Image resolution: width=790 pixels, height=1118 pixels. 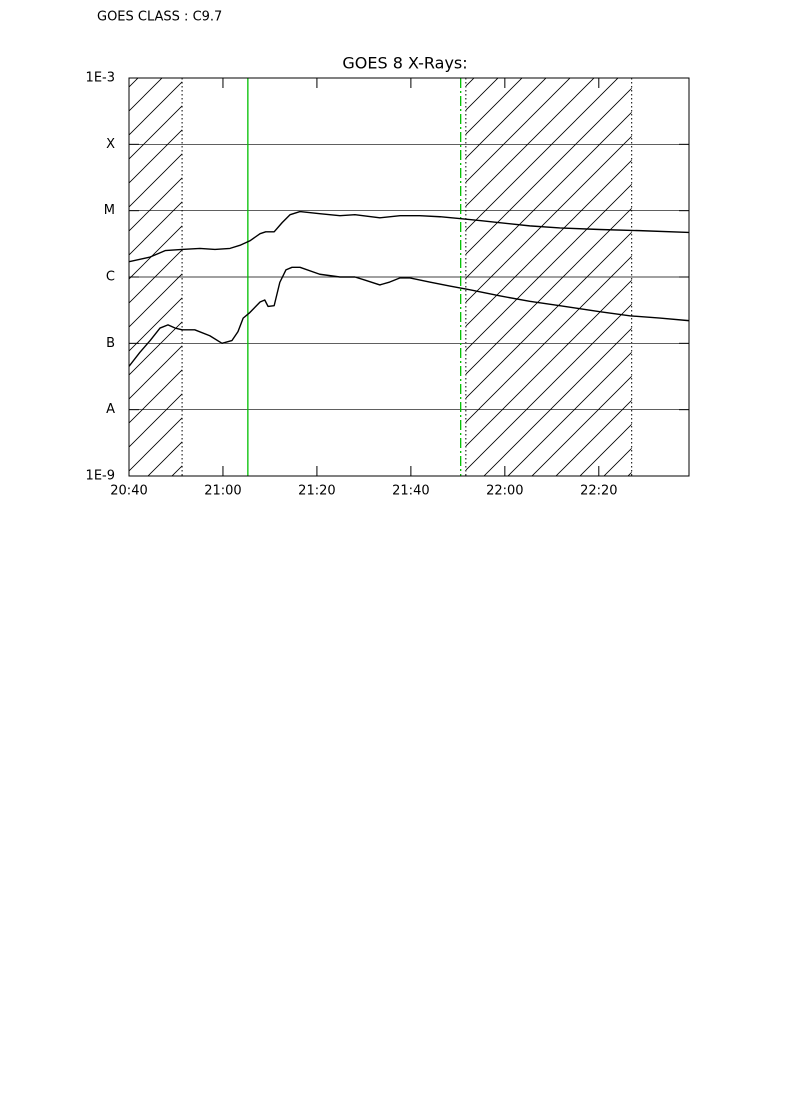 I want to click on y-tick-label: 1E-3, so click(x=100, y=78).